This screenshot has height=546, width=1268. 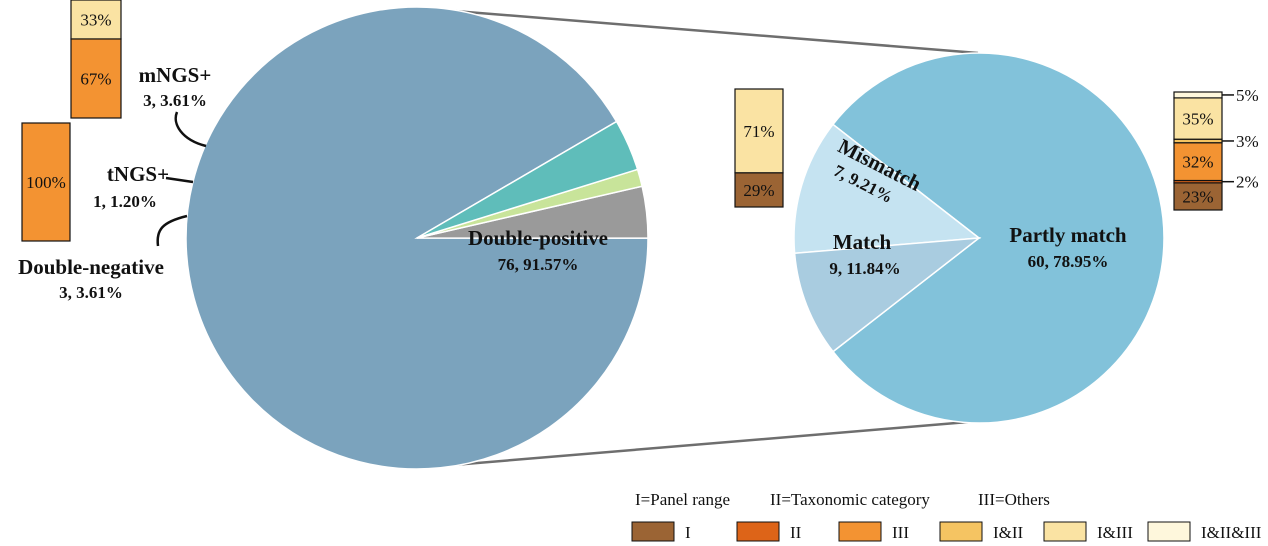 What do you see at coordinates (1068, 235) in the screenshot?
I see `slice-label-partly-match: Partly match` at bounding box center [1068, 235].